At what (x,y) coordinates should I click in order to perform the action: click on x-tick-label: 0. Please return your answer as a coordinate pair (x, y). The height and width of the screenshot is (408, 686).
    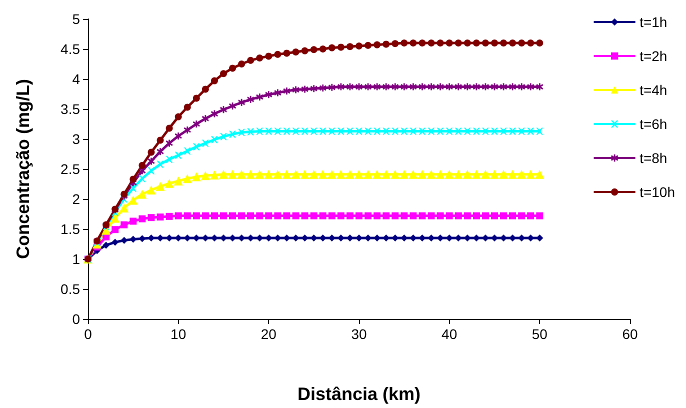
    Looking at the image, I should click on (88, 334).